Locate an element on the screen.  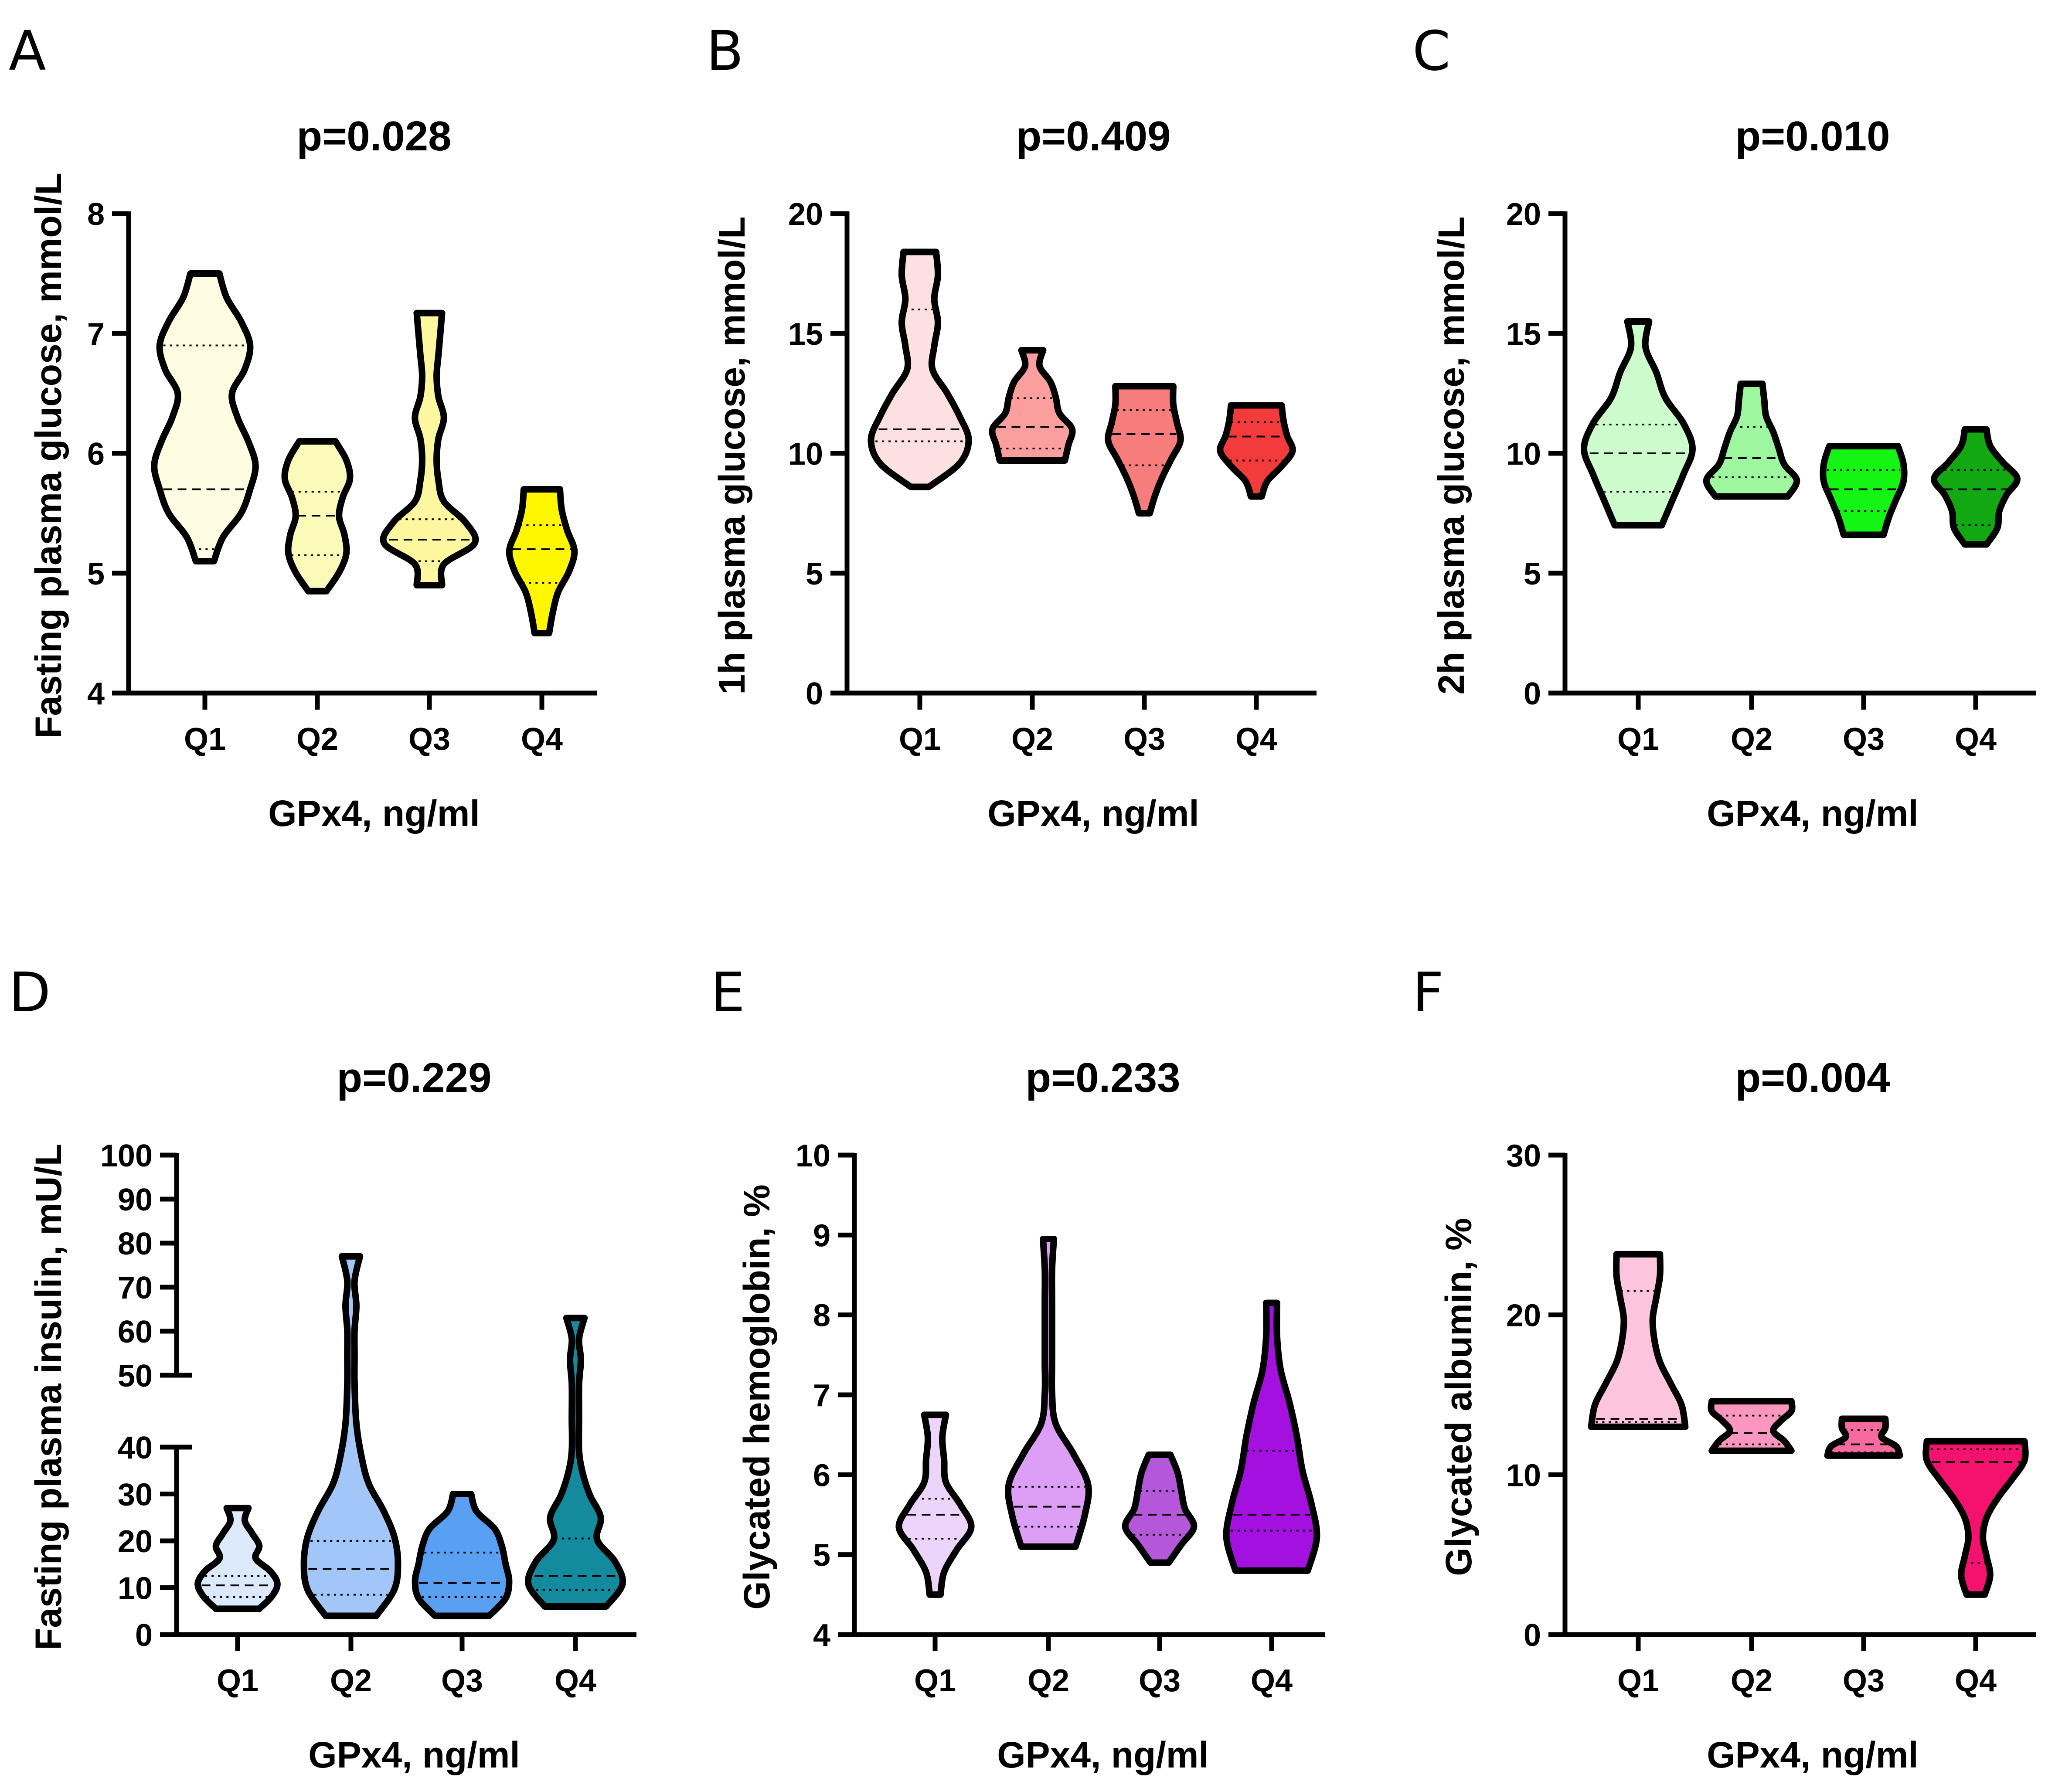
panel-title: p=0.004 is located at coordinates (1813, 1077).